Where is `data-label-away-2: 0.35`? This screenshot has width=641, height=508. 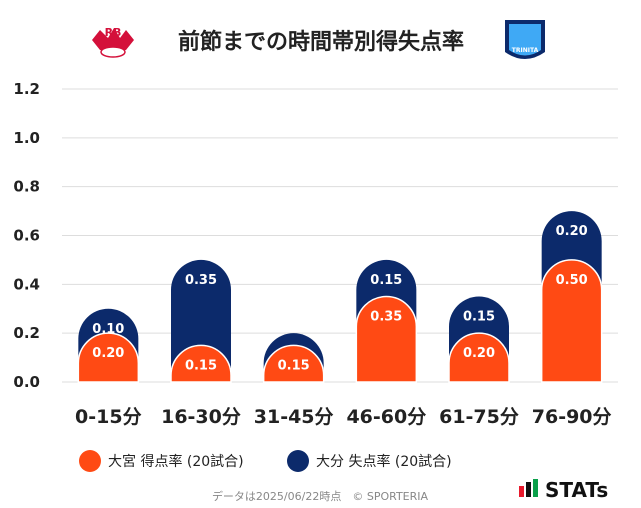
data-label-away-2: 0.35 is located at coordinates (201, 280).